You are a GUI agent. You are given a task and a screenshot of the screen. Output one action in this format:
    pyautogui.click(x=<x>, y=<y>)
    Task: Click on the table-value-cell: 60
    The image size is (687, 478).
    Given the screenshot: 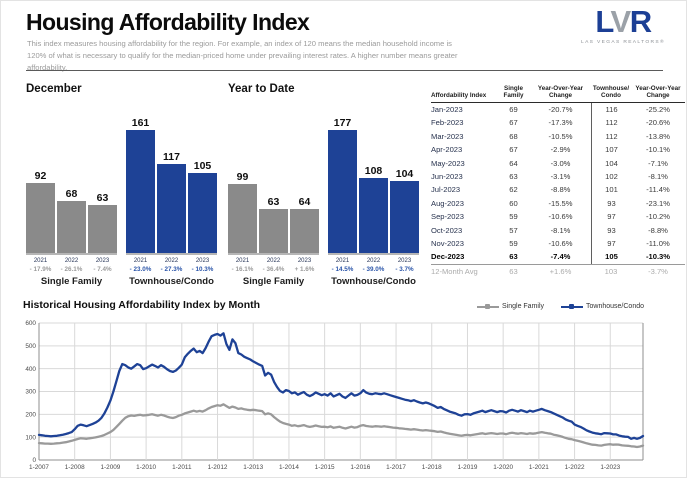 What is the action you would take?
    pyautogui.click(x=513, y=203)
    